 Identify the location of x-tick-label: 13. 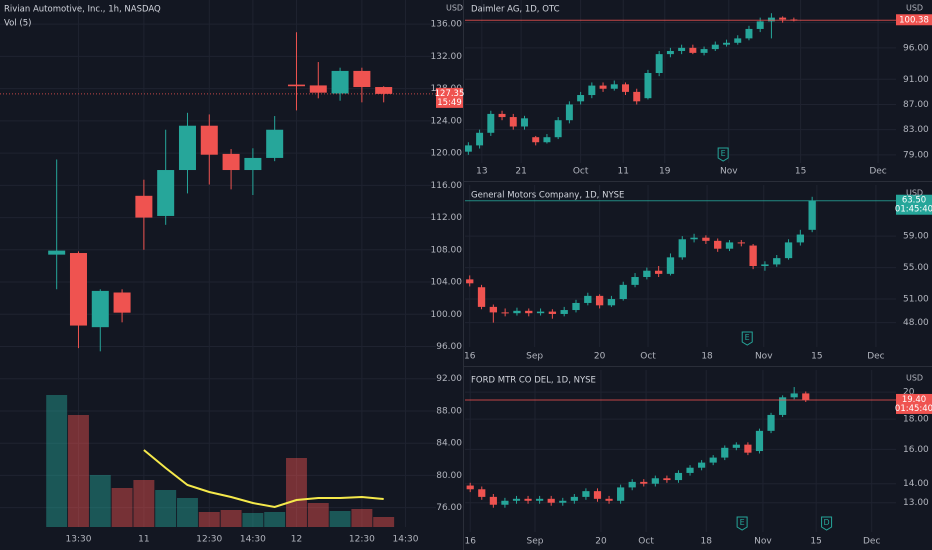
(481, 172).